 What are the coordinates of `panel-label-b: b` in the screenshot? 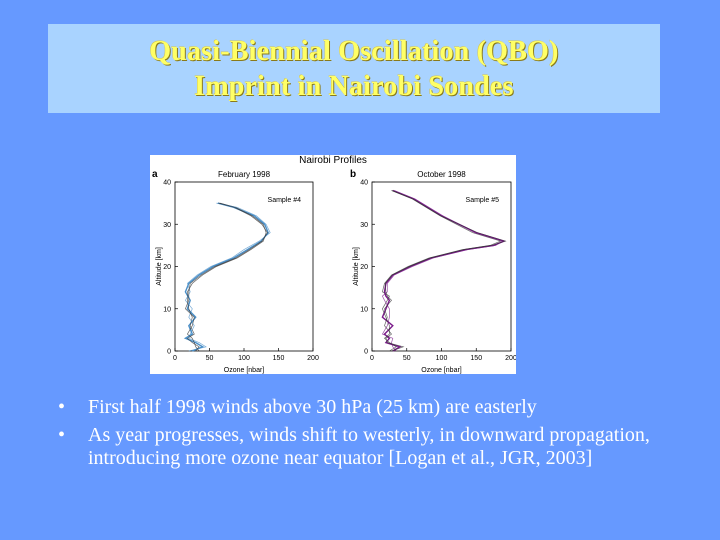 It's located at (353, 174).